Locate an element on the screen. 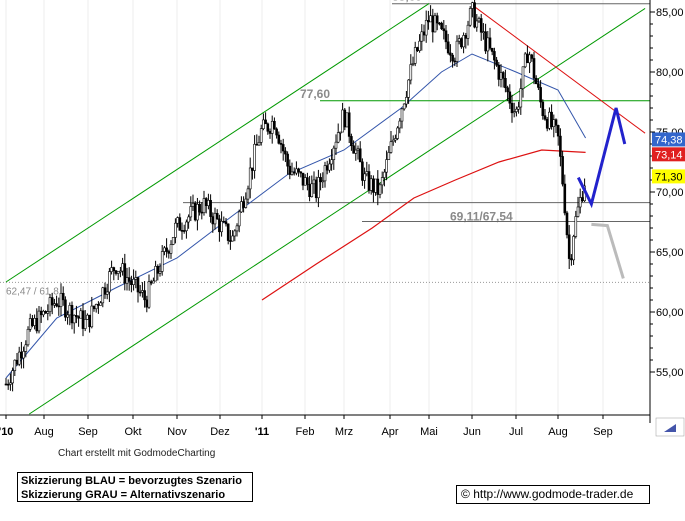 The image size is (685, 521). source-url: http://www.godmode-trader.de is located at coordinates (553, 494).